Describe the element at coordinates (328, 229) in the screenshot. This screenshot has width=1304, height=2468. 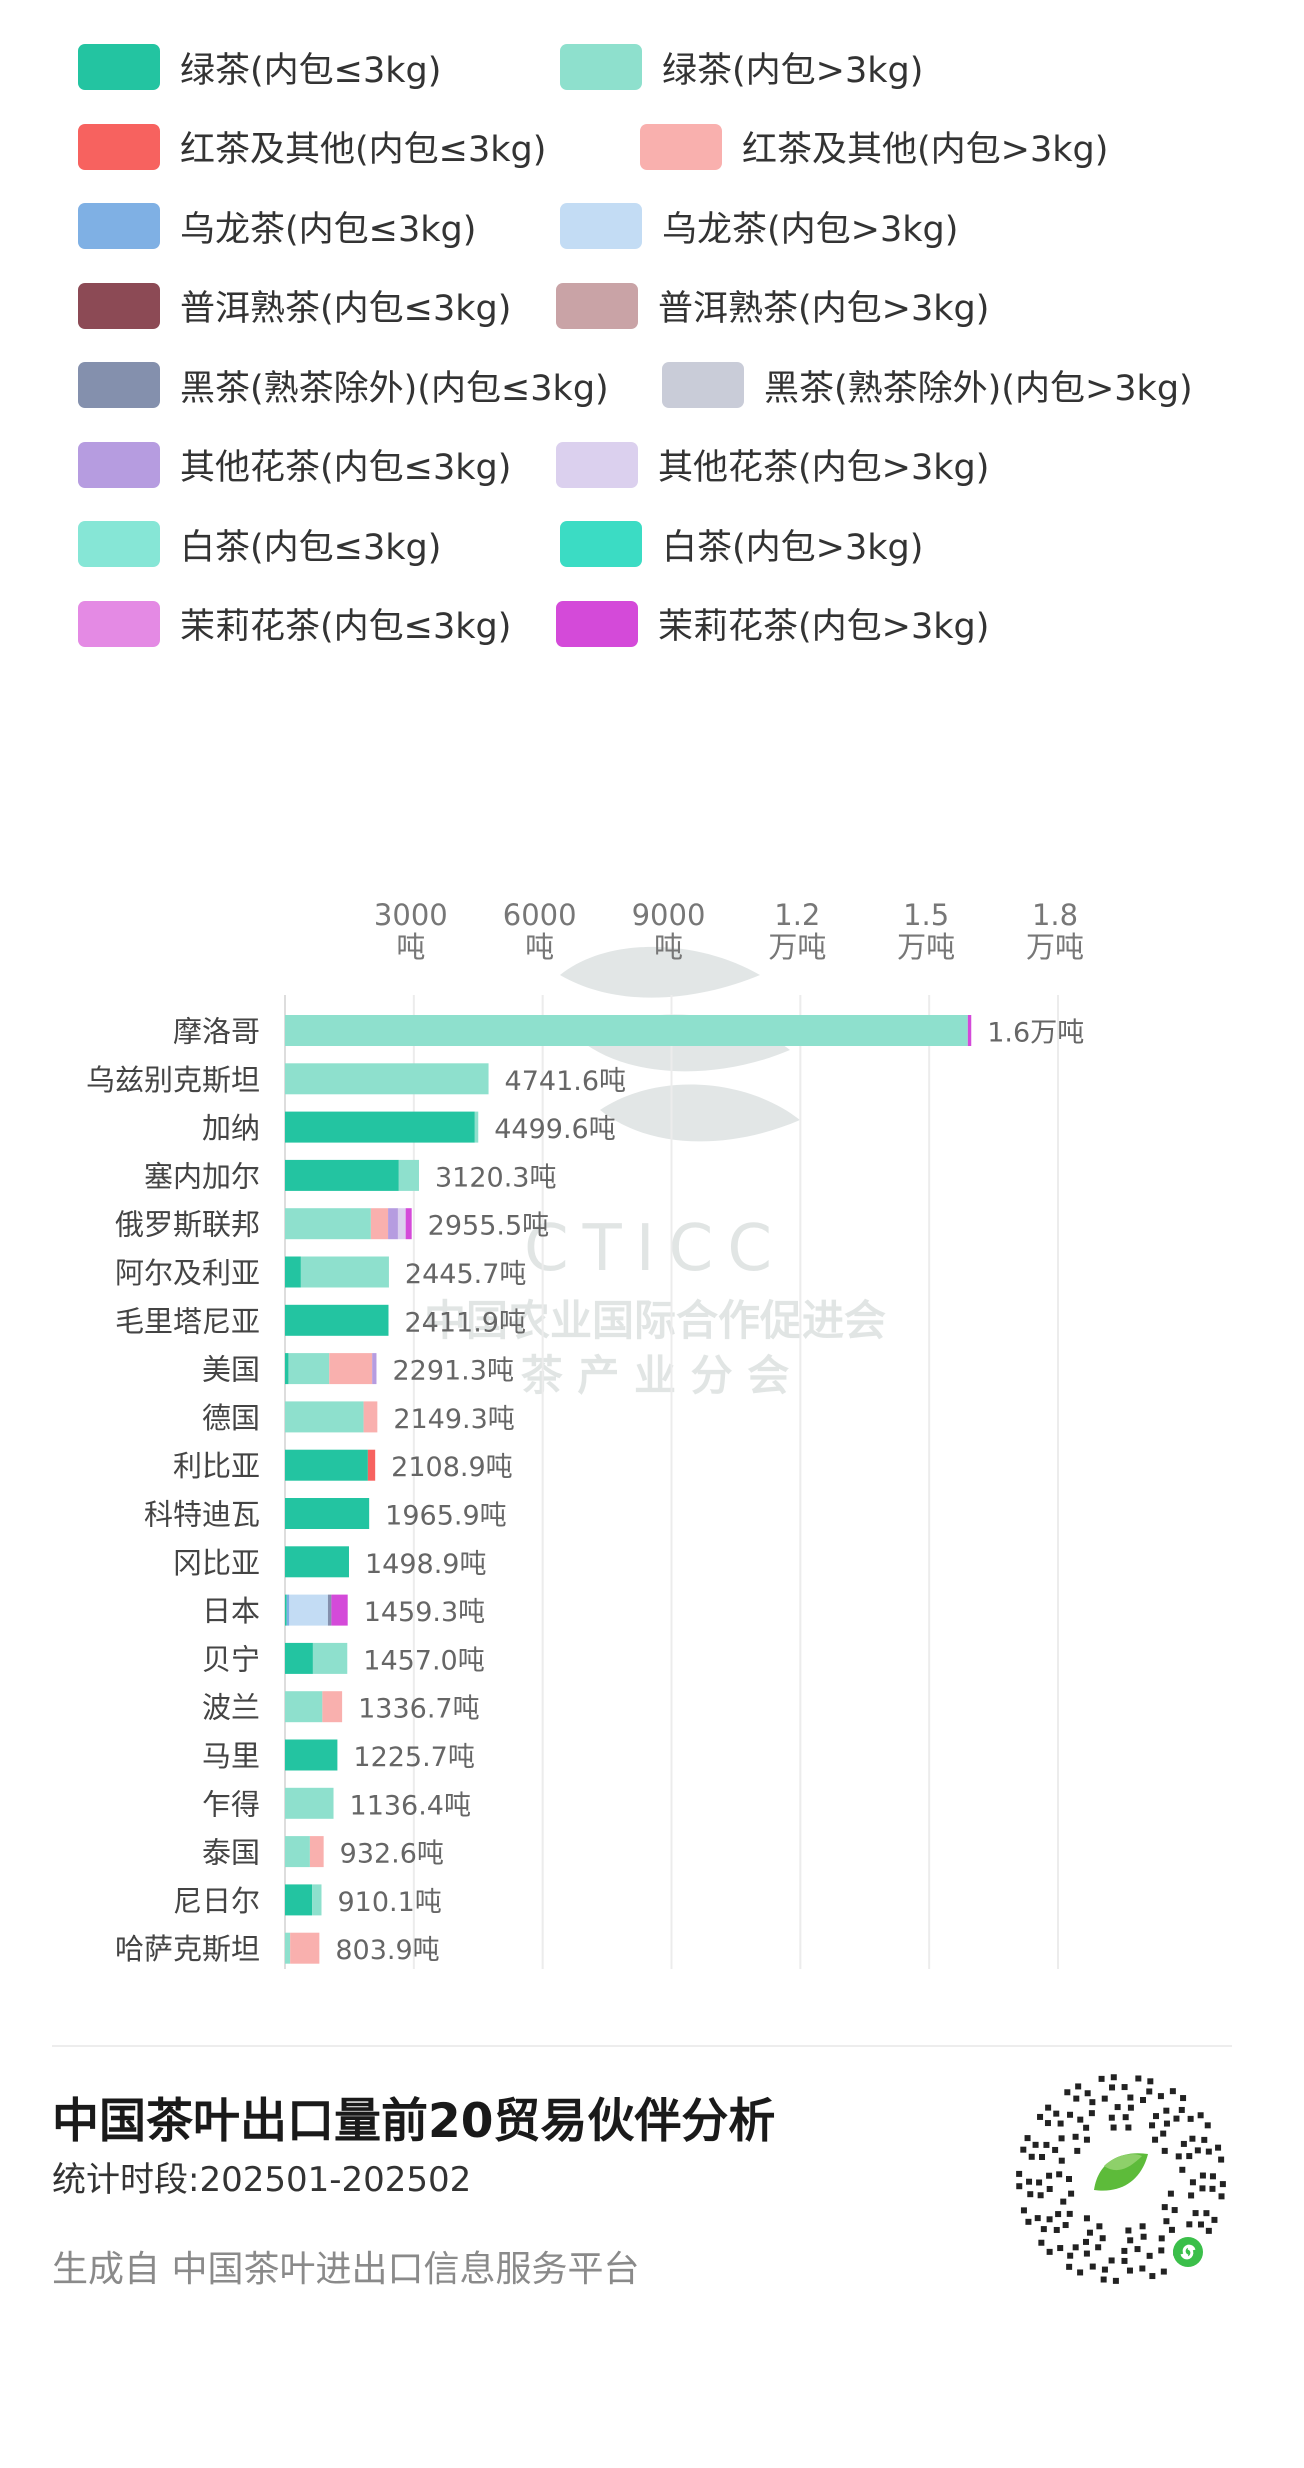
I see `legend-label: 乌龙茶(内包≤3kg)` at that location.